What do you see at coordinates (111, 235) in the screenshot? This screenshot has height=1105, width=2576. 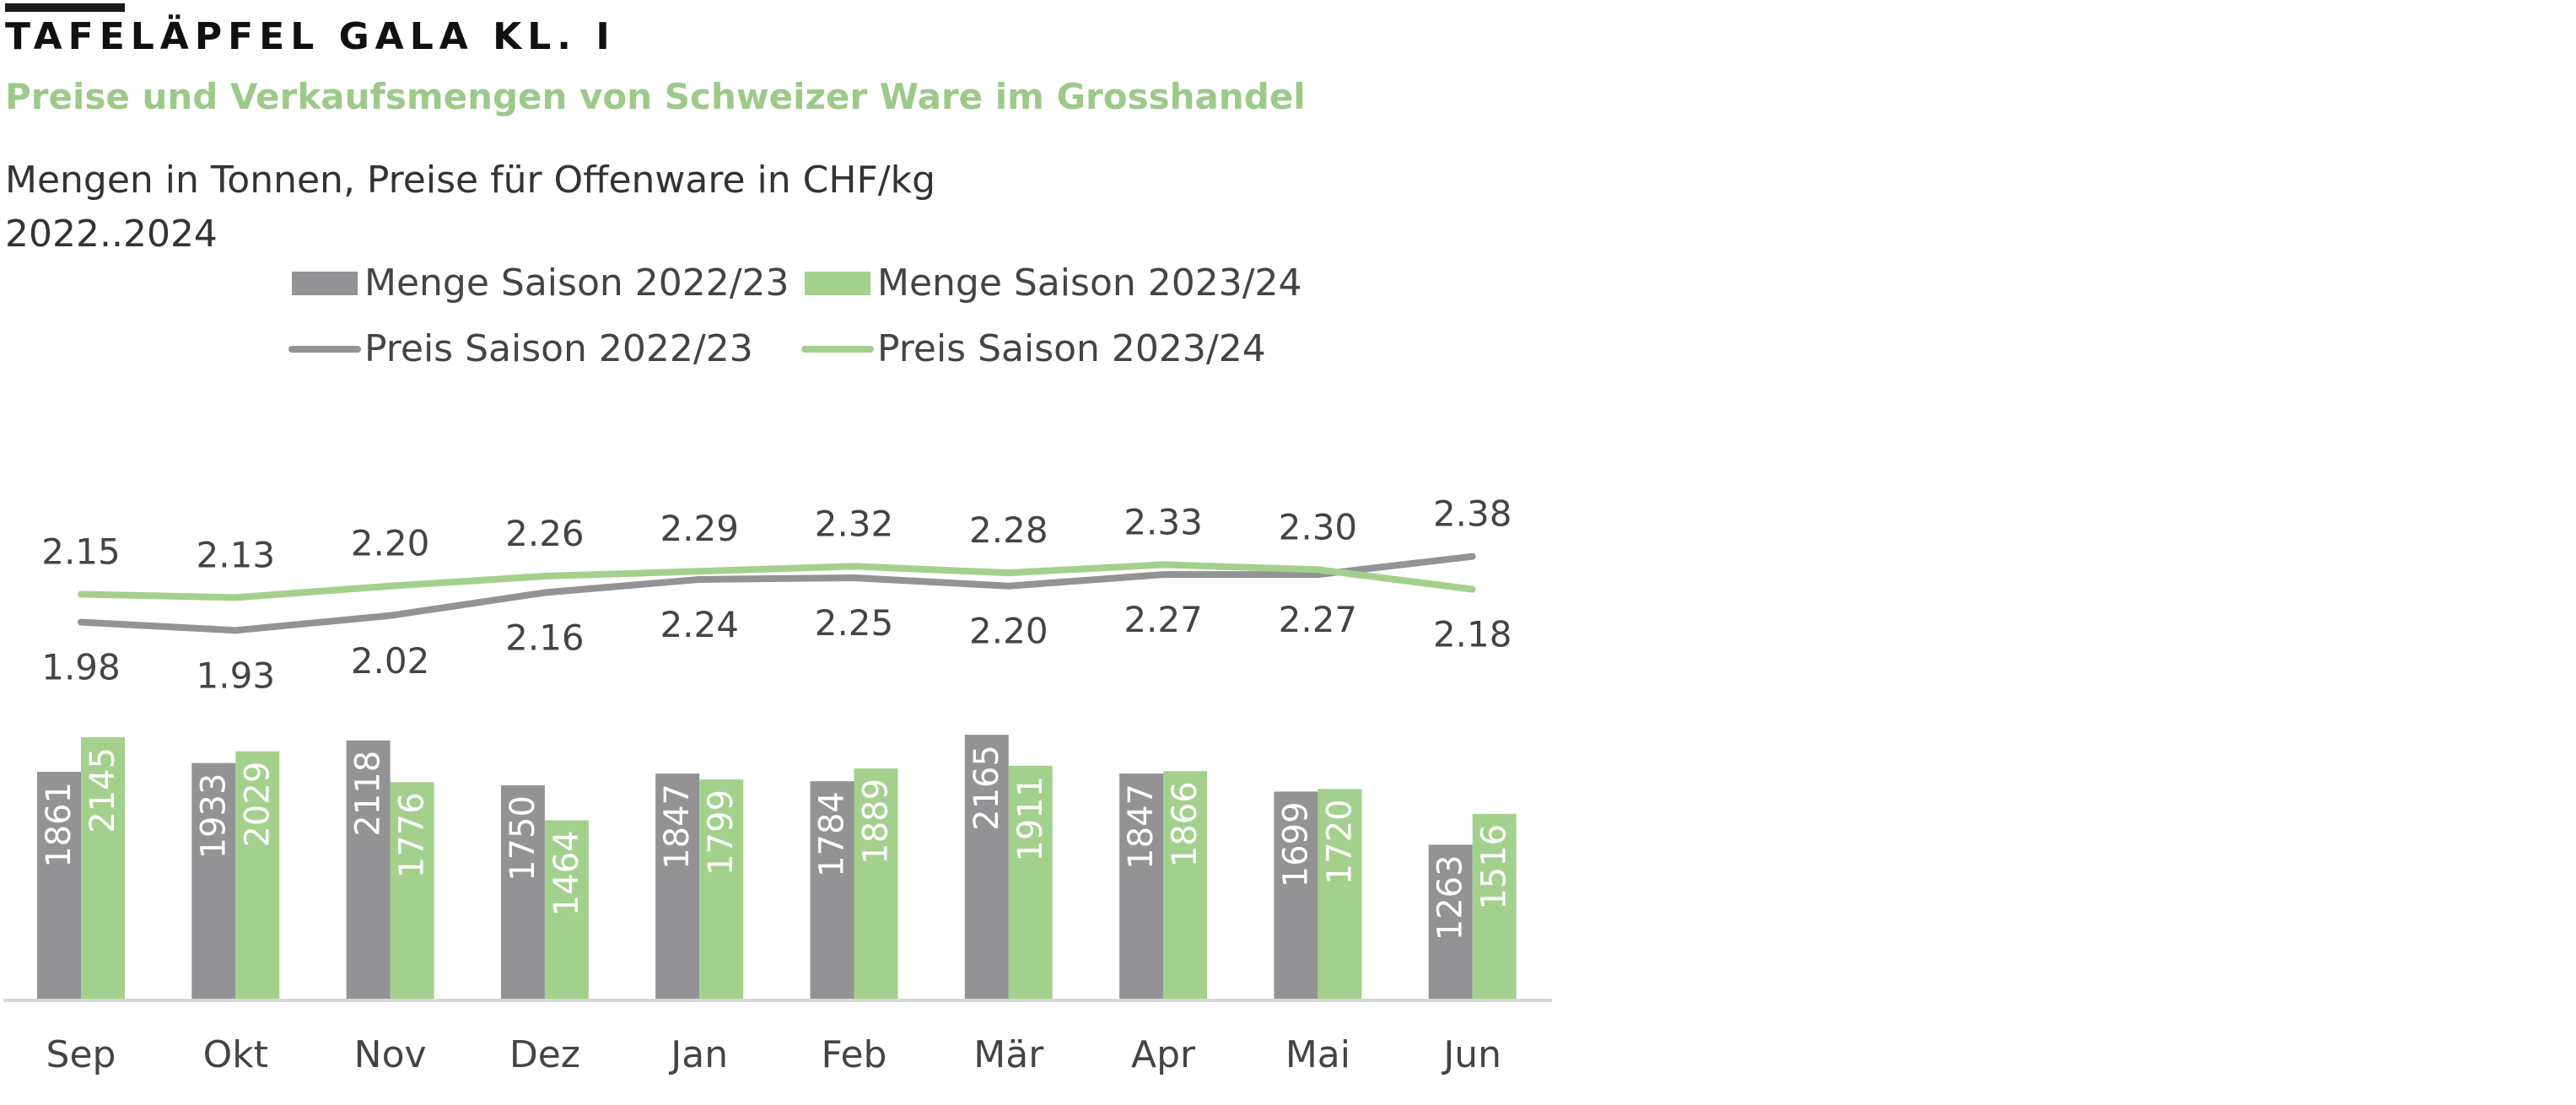 I see `period-note: 2022..2024` at bounding box center [111, 235].